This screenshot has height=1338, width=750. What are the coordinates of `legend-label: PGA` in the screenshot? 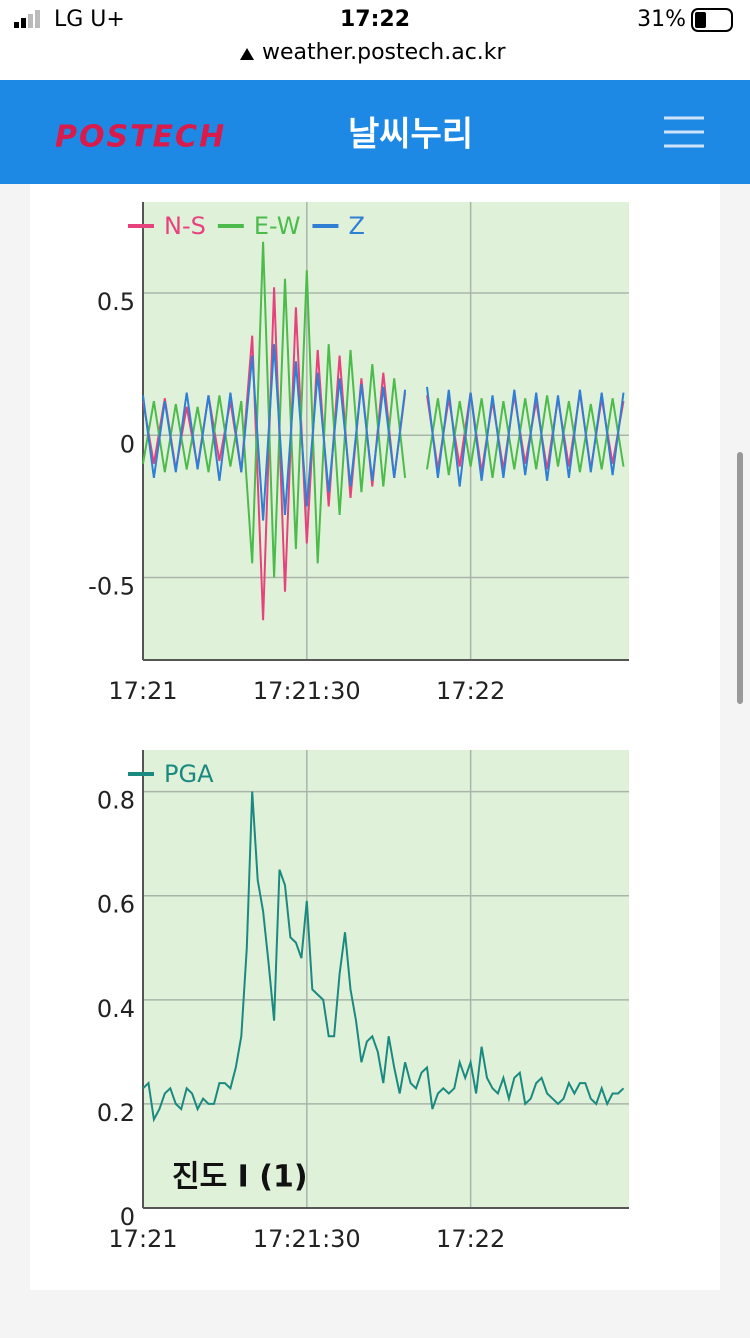 It's located at (189, 774).